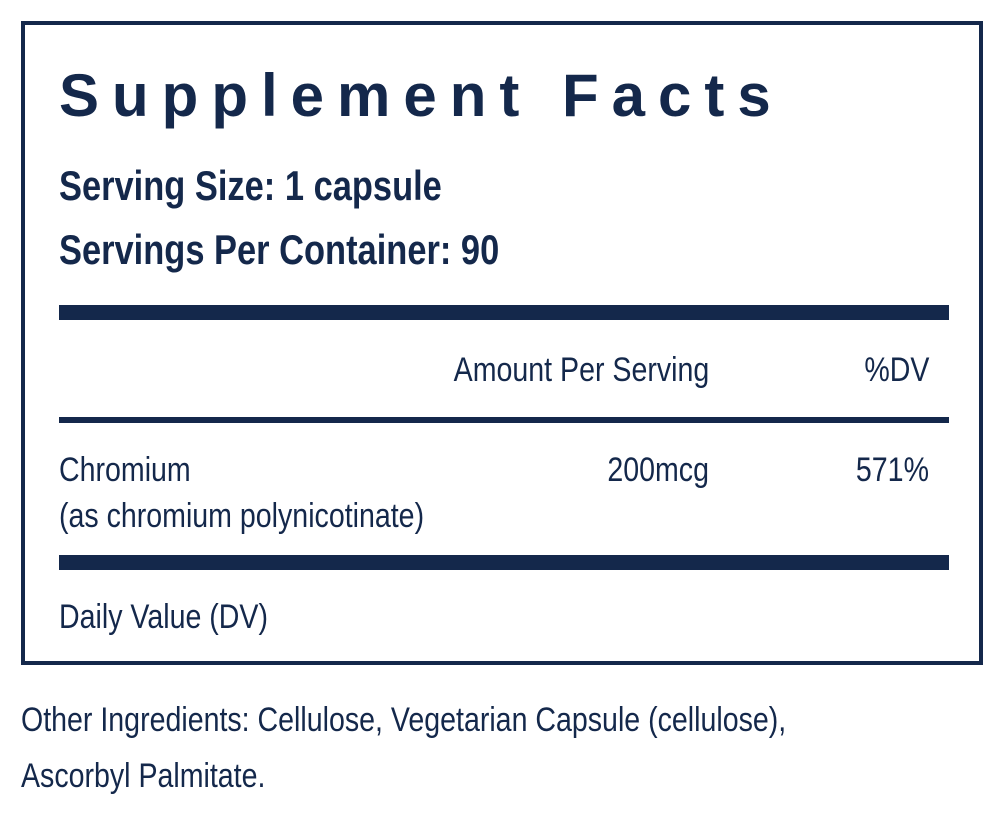  What do you see at coordinates (242, 516) in the screenshot?
I see `nutrient-source-label: (as chromium polynicotinate)` at bounding box center [242, 516].